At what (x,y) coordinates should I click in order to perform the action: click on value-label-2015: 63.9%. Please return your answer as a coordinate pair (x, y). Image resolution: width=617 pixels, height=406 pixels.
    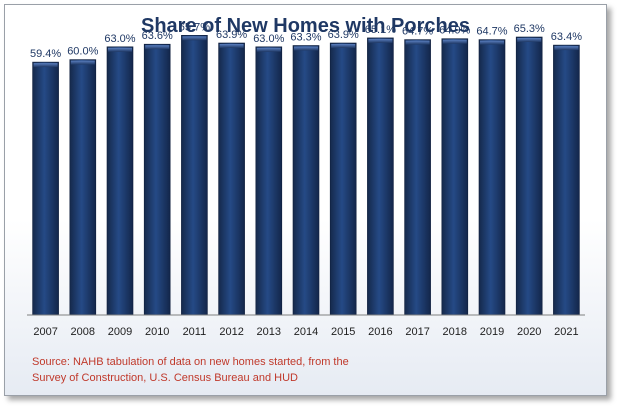
    Looking at the image, I should click on (343, 35).